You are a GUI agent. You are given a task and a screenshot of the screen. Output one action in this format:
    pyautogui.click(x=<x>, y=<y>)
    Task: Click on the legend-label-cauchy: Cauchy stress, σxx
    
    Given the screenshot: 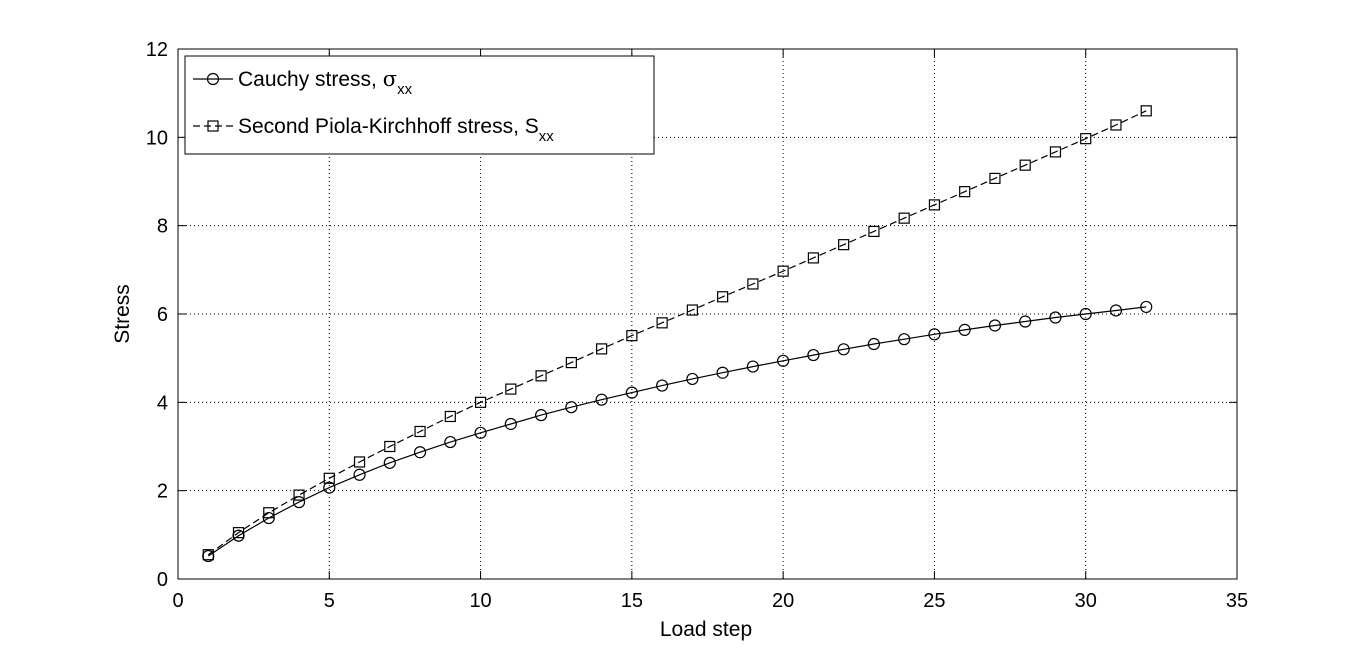 What is the action you would take?
    pyautogui.click(x=325, y=82)
    